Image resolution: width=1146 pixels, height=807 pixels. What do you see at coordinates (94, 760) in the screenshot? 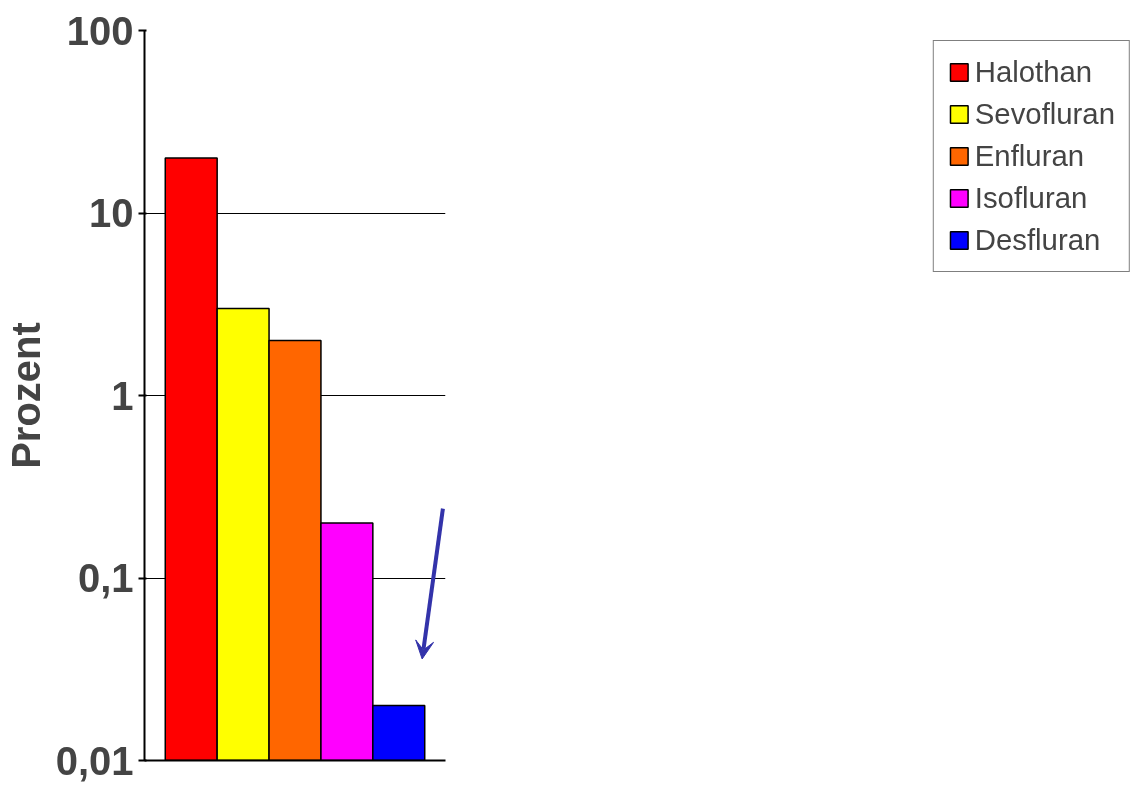
I see `y-tick-label: 0,01` at bounding box center [94, 760].